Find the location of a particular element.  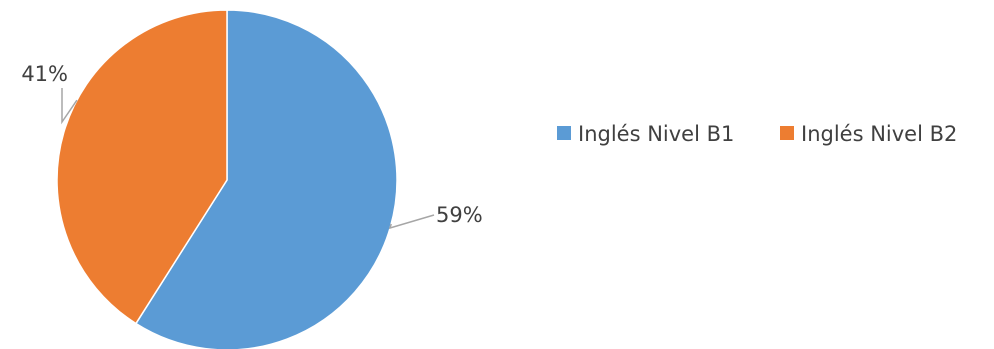

data-label-1: 59% is located at coordinates (459, 215).